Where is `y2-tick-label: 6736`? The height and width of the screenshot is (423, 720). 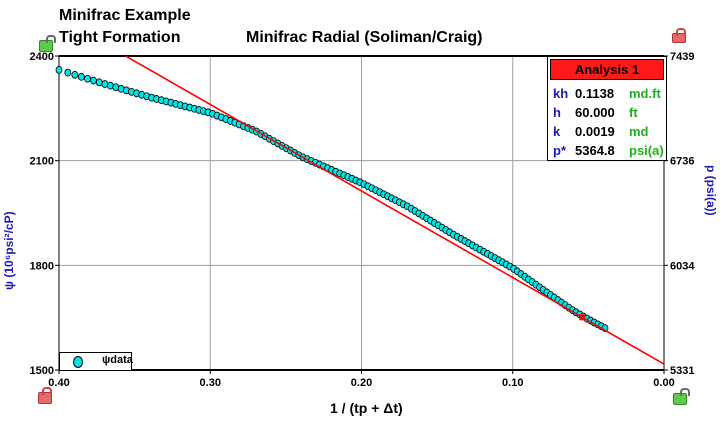
y2-tick-label: 6736 is located at coordinates (682, 162).